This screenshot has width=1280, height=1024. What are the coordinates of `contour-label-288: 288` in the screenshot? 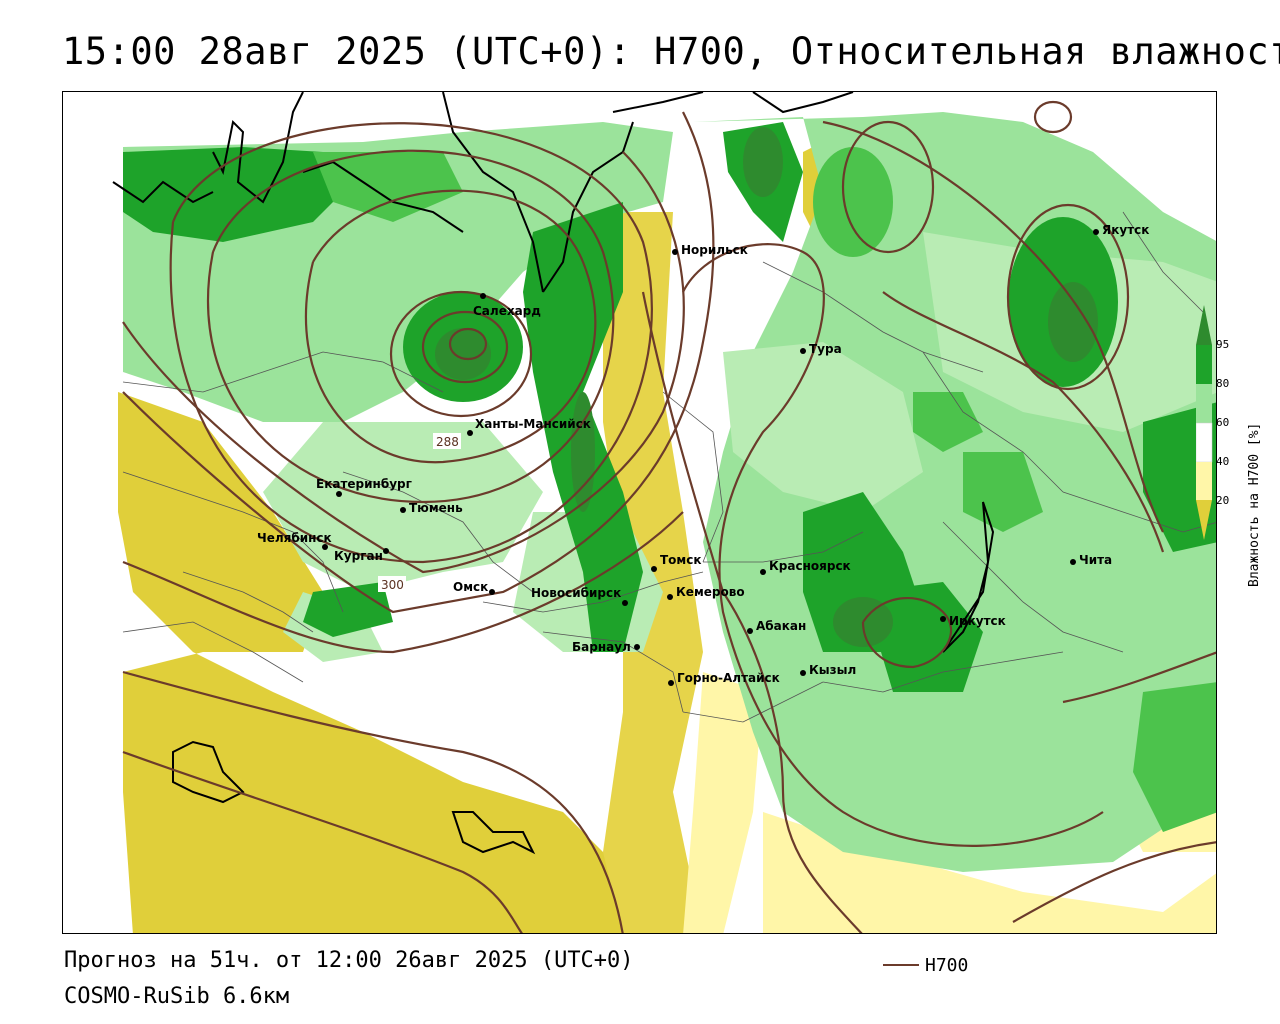 It's located at (447, 442).